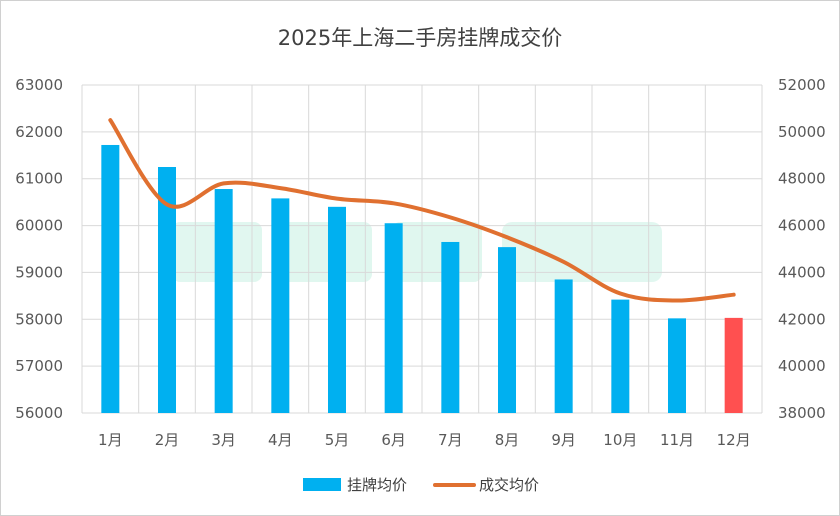 The width and height of the screenshot is (840, 516). Describe the element at coordinates (563, 440) in the screenshot. I see `x-tick-label: 9月` at that location.